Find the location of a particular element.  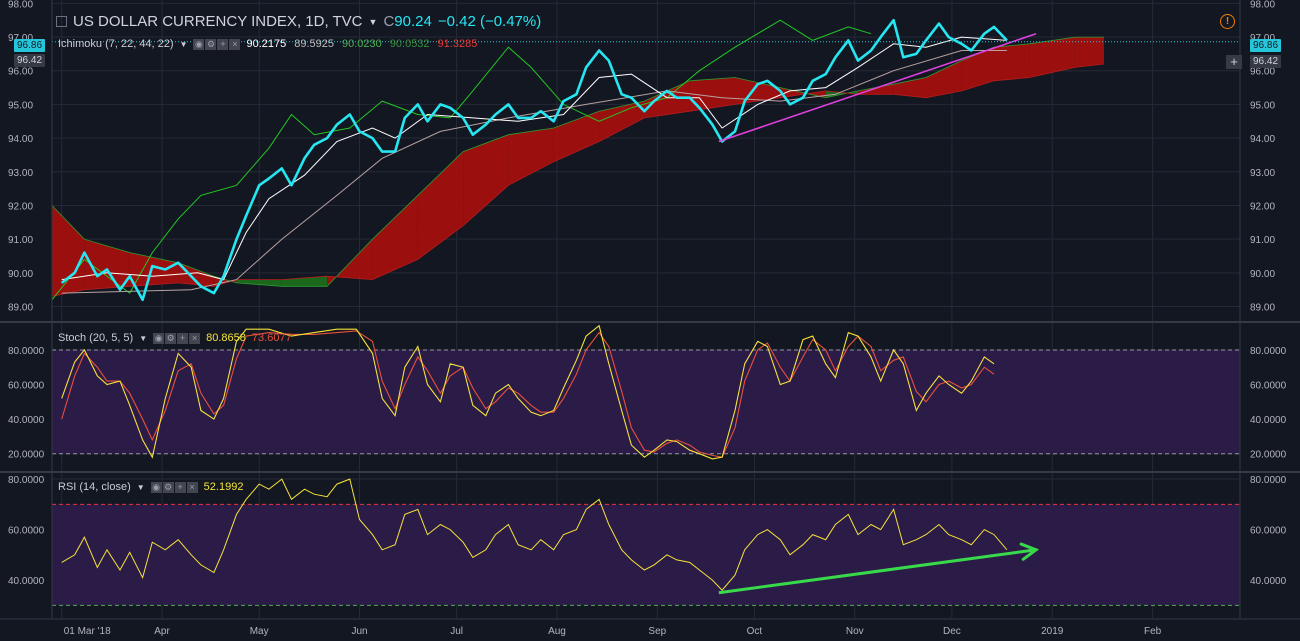

time-axis-label: Nov is located at coordinates (855, 631).